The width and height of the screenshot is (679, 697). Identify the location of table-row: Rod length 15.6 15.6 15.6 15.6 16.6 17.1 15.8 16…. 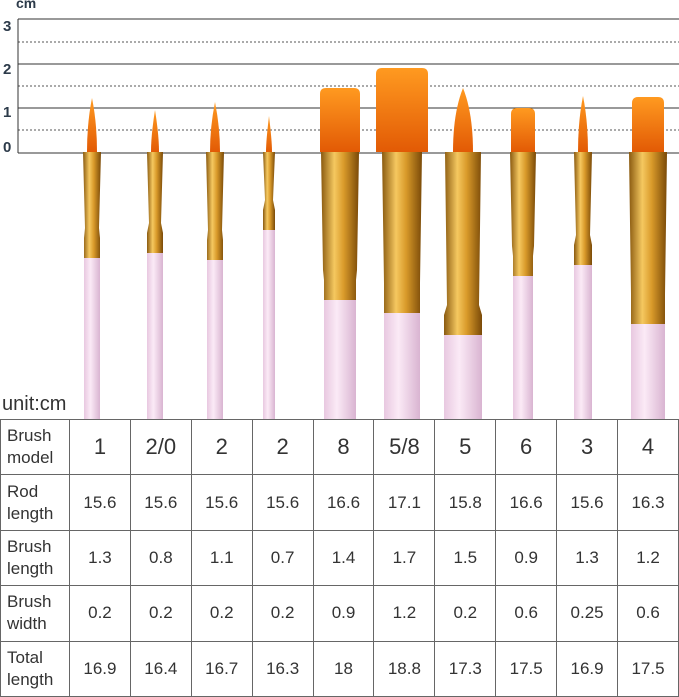
(339, 502).